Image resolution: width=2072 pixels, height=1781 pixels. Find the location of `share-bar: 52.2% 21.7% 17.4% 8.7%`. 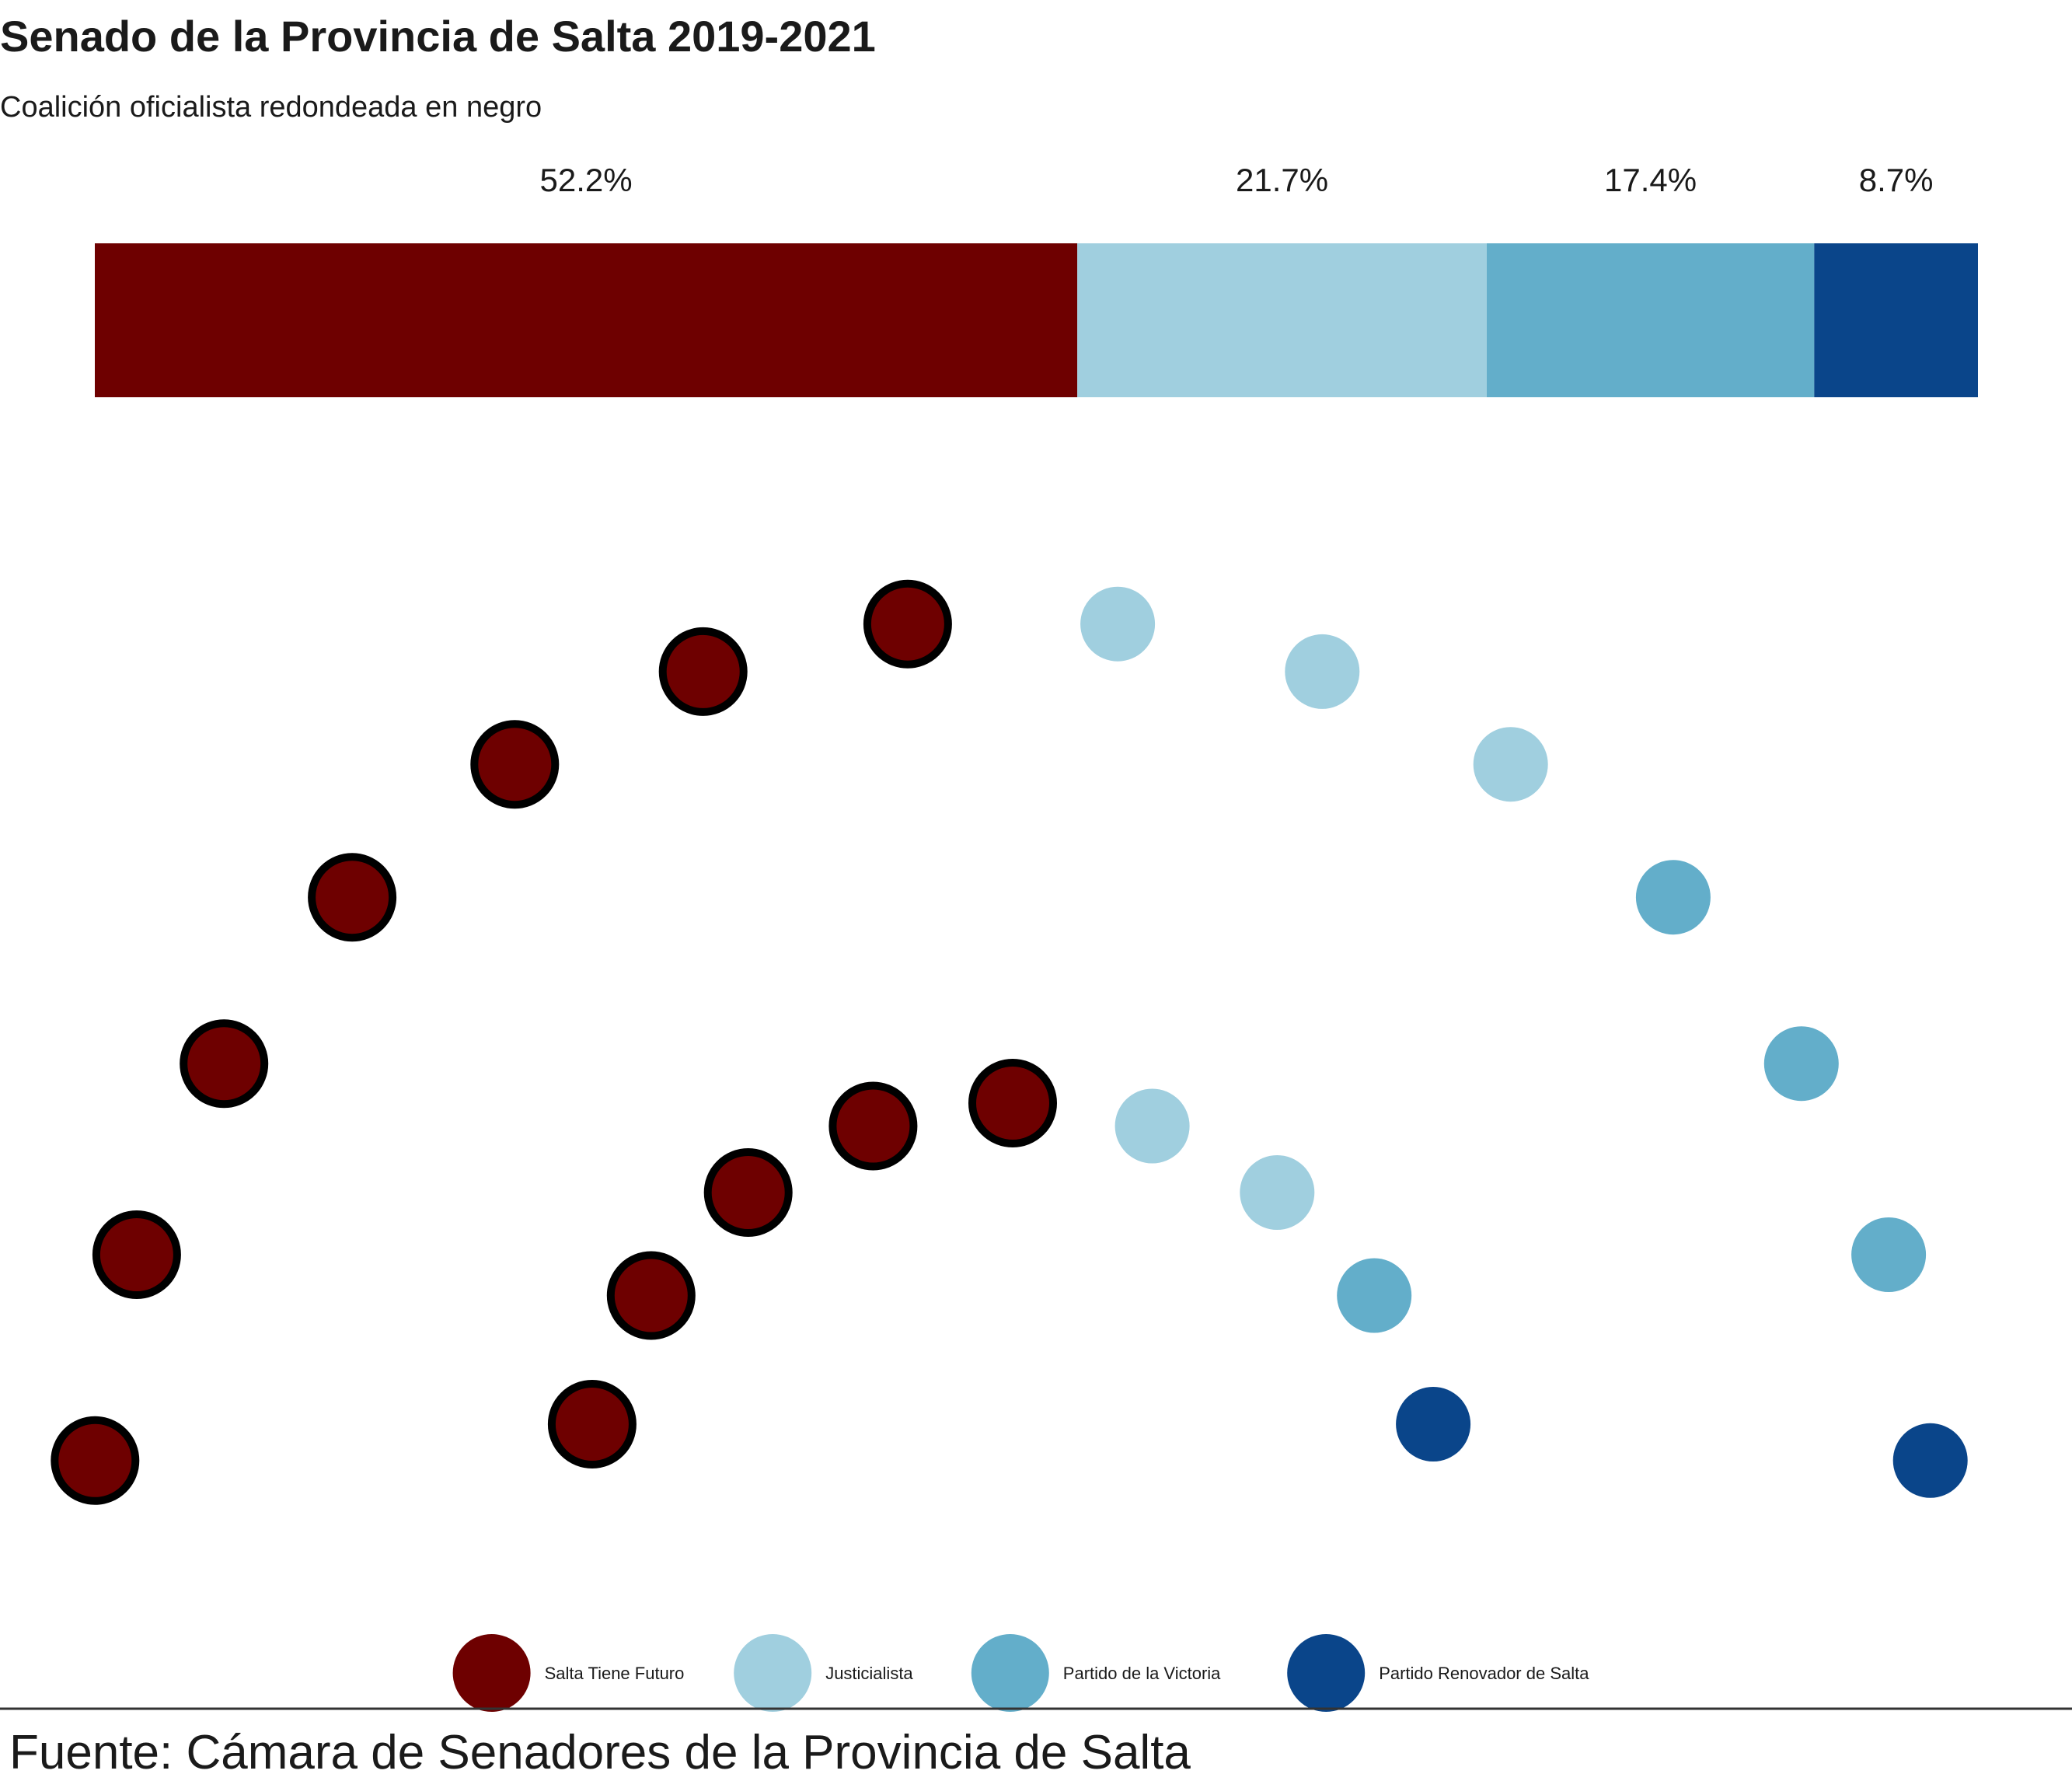

share-bar: 52.2% 21.7% 17.4% 8.7% is located at coordinates (1036, 279).